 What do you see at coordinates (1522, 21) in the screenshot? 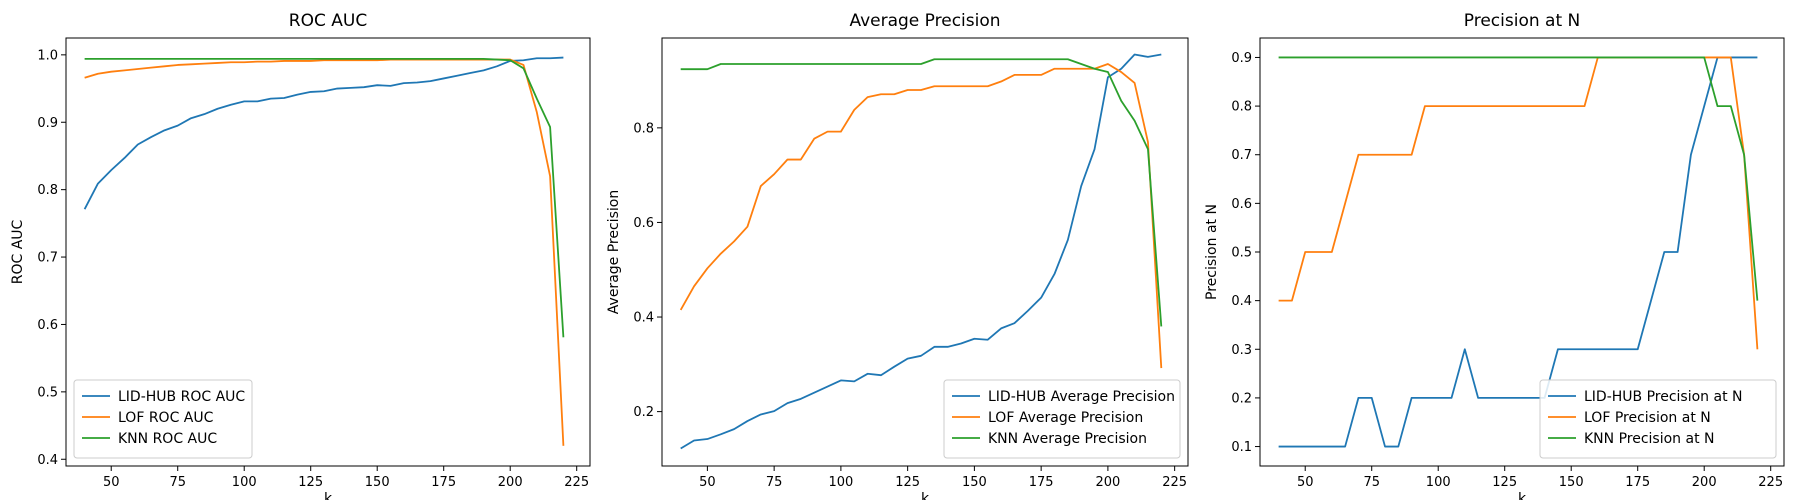
I see `chart-title: Precision at N` at bounding box center [1522, 21].